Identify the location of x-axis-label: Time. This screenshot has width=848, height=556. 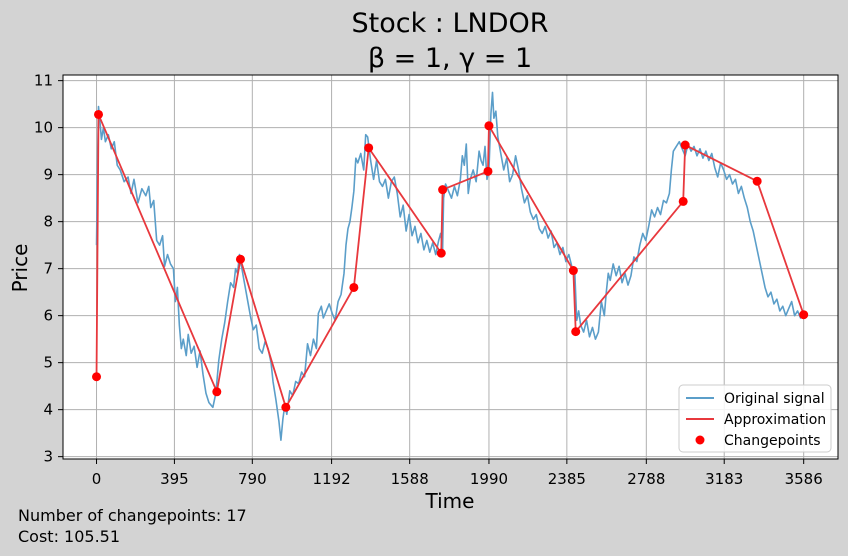
(450, 501).